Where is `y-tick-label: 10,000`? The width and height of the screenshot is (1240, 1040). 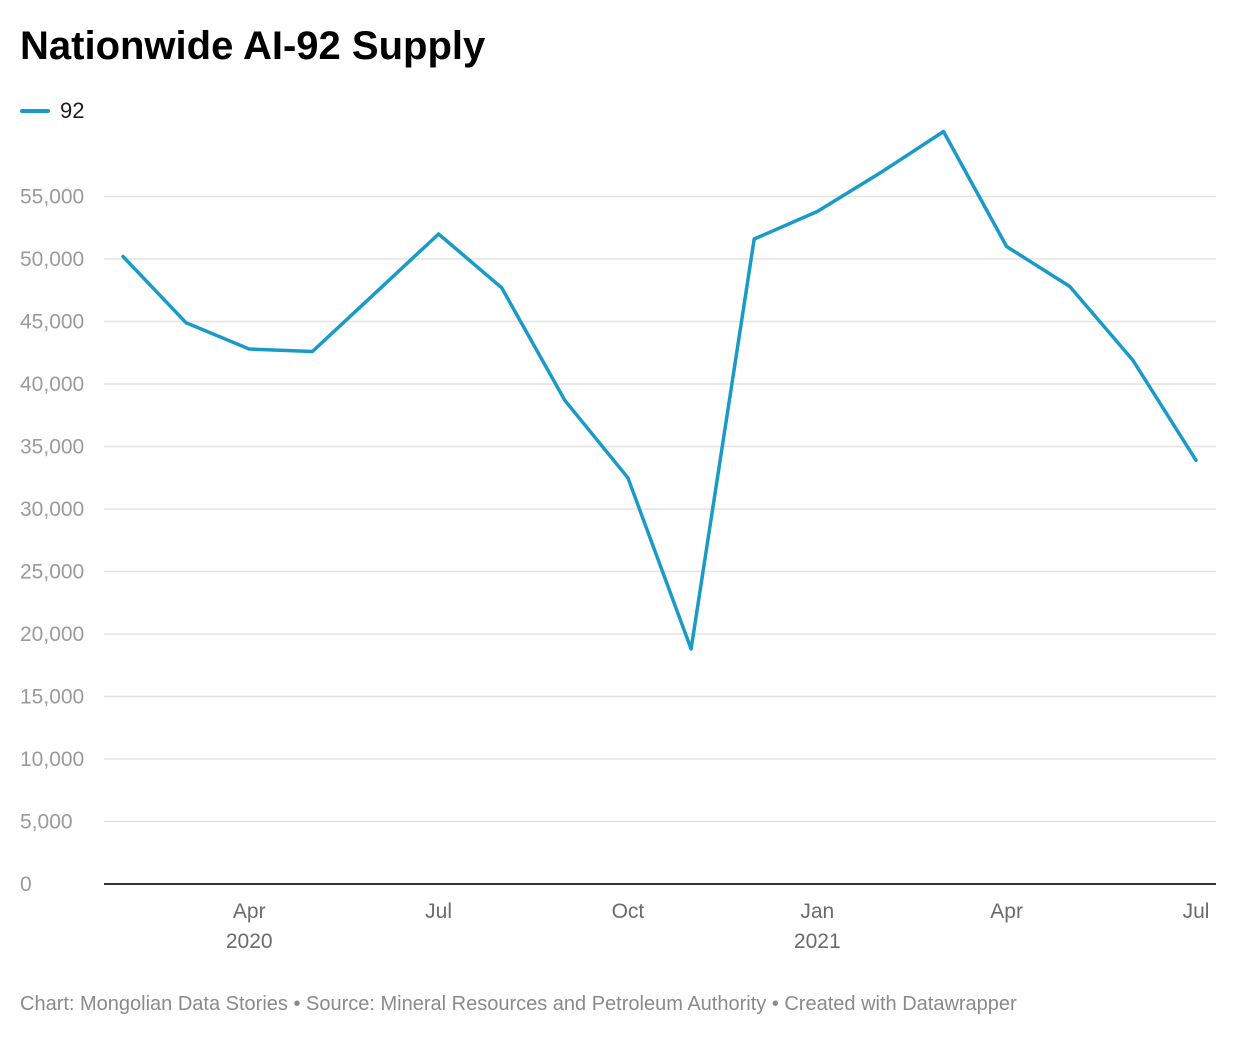 y-tick-label: 10,000 is located at coordinates (52, 759).